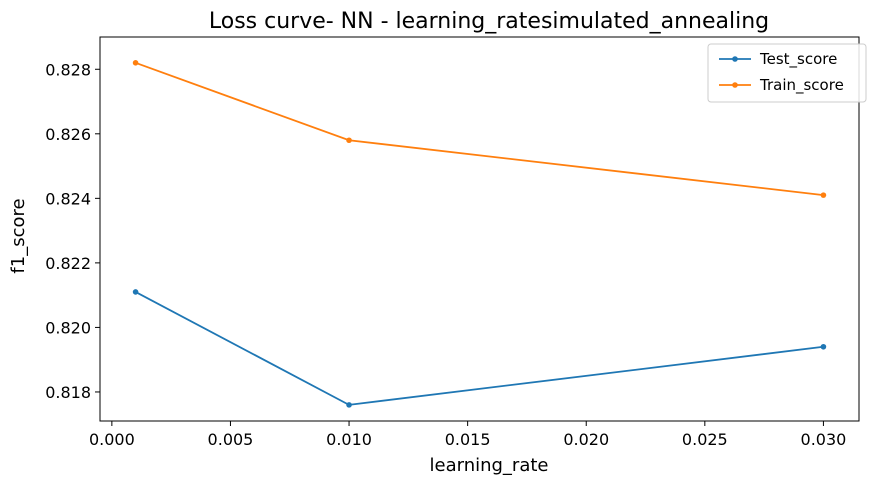  What do you see at coordinates (705, 439) in the screenshot?
I see `x-tick-label: 0.025` at bounding box center [705, 439].